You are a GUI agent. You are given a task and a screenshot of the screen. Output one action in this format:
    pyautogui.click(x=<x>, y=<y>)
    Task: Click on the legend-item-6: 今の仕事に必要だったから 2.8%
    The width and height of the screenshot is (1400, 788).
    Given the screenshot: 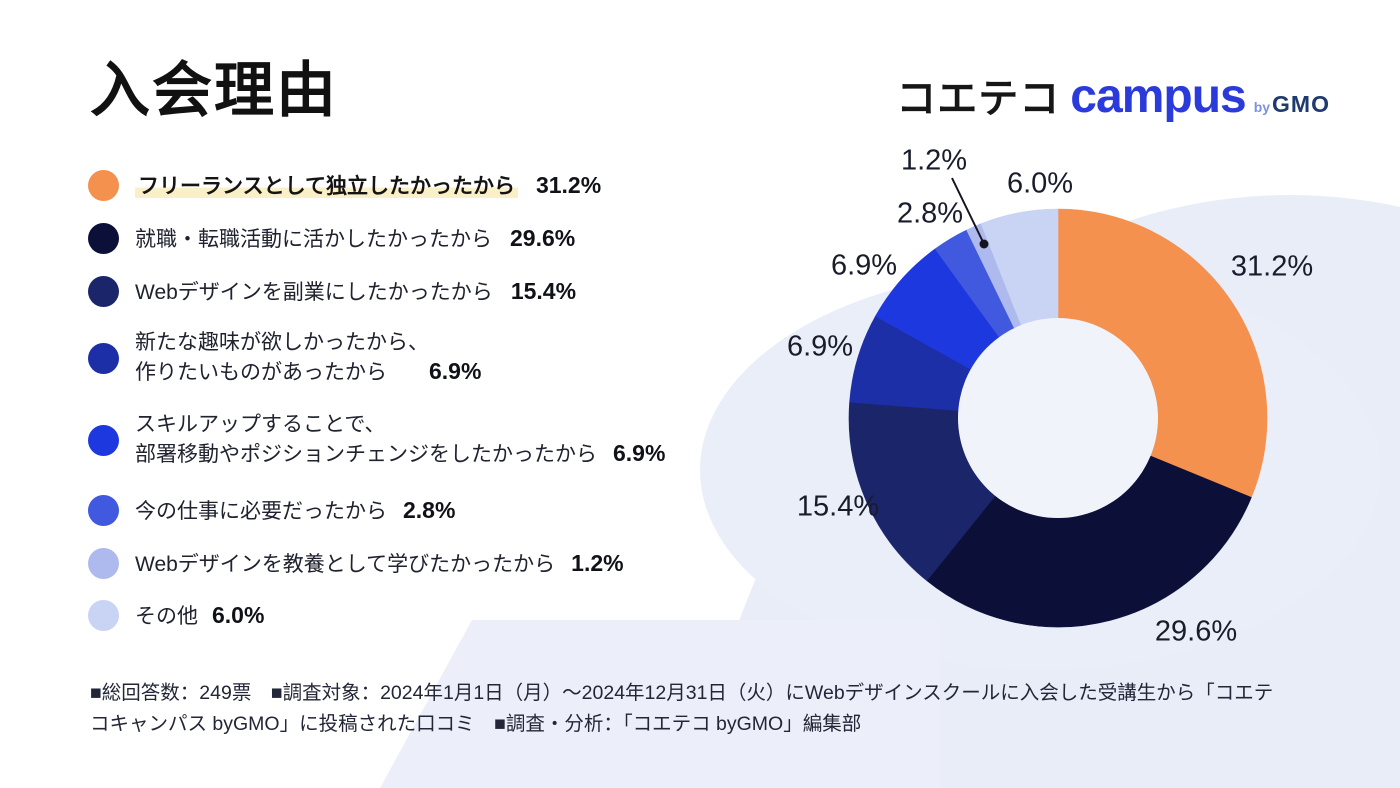 What is the action you would take?
    pyautogui.click(x=418, y=510)
    